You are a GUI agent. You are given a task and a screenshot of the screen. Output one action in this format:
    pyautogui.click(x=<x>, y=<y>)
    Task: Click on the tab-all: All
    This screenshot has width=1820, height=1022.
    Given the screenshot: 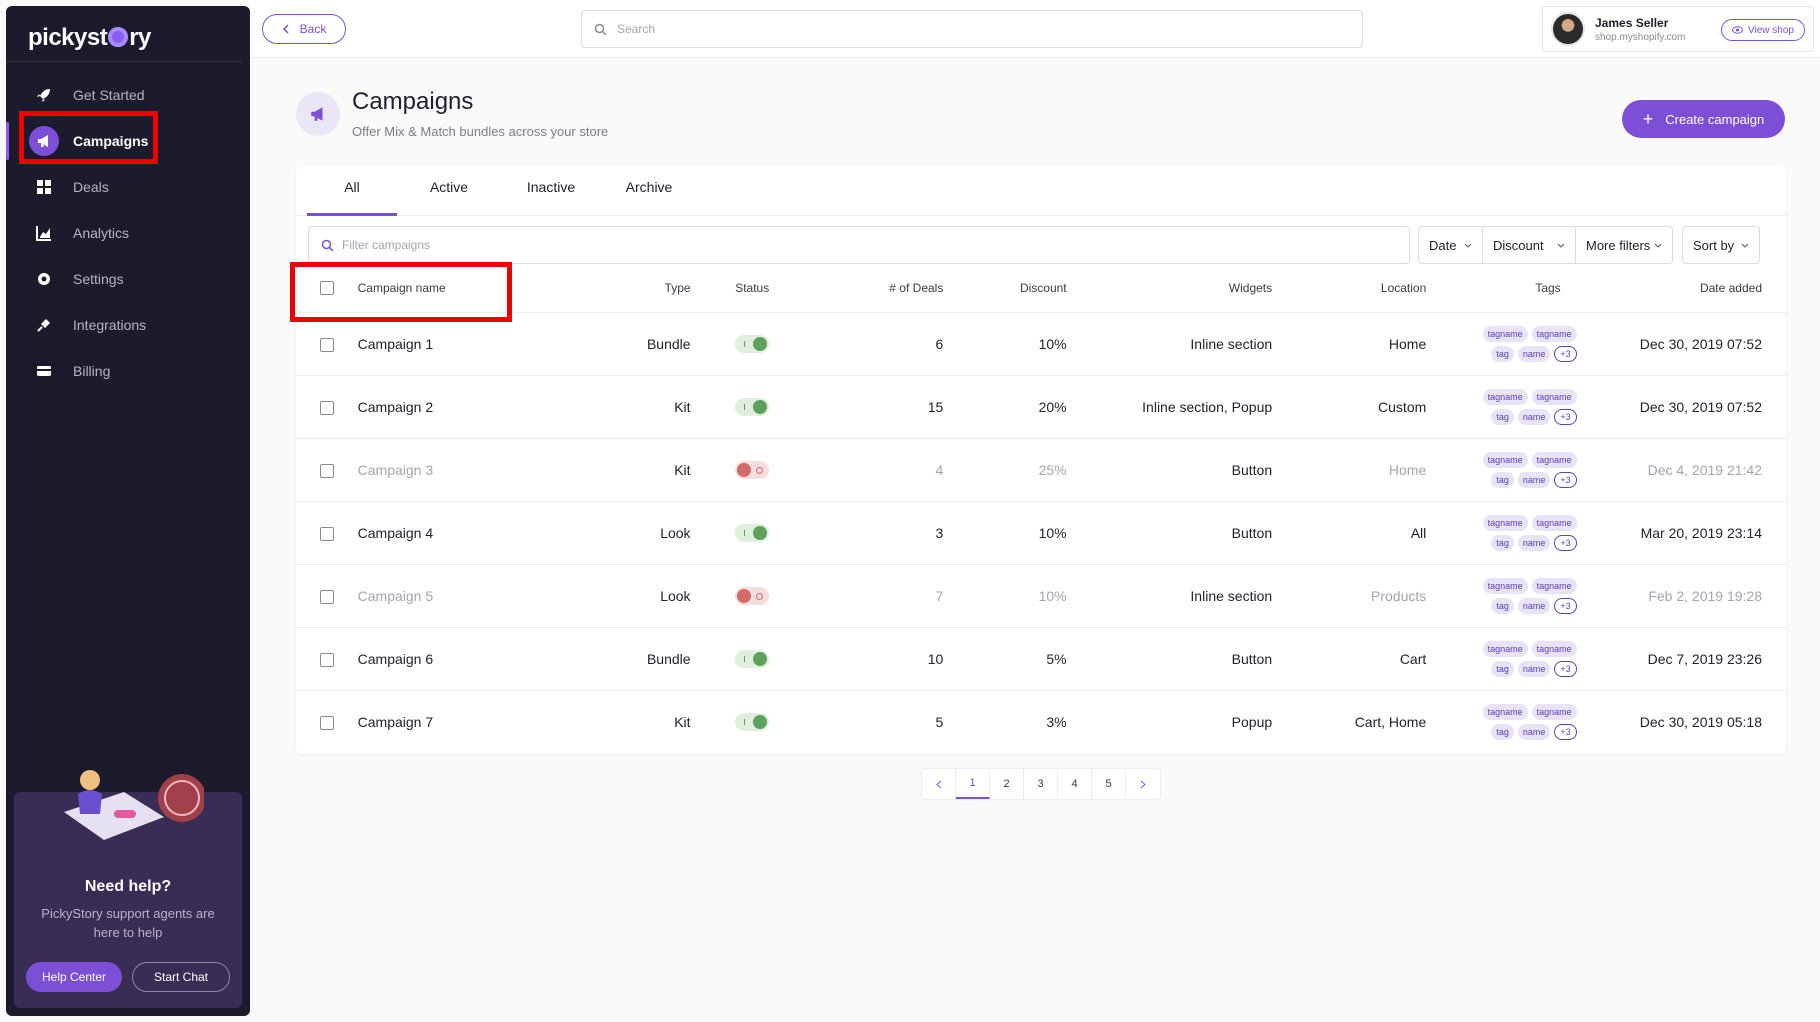 What is the action you would take?
    pyautogui.click(x=352, y=191)
    